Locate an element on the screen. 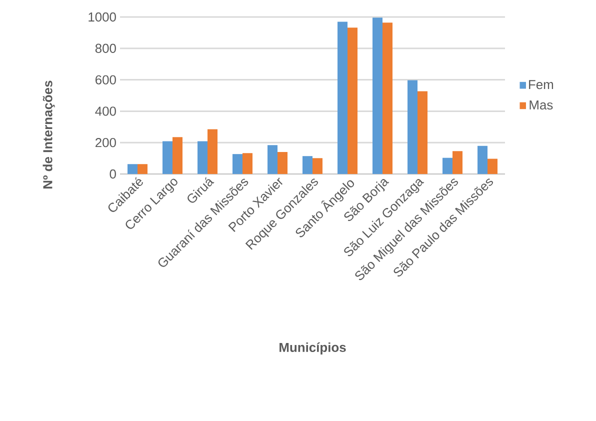 This screenshot has height=421, width=596. y-tick-label: 0 is located at coordinates (113, 174).